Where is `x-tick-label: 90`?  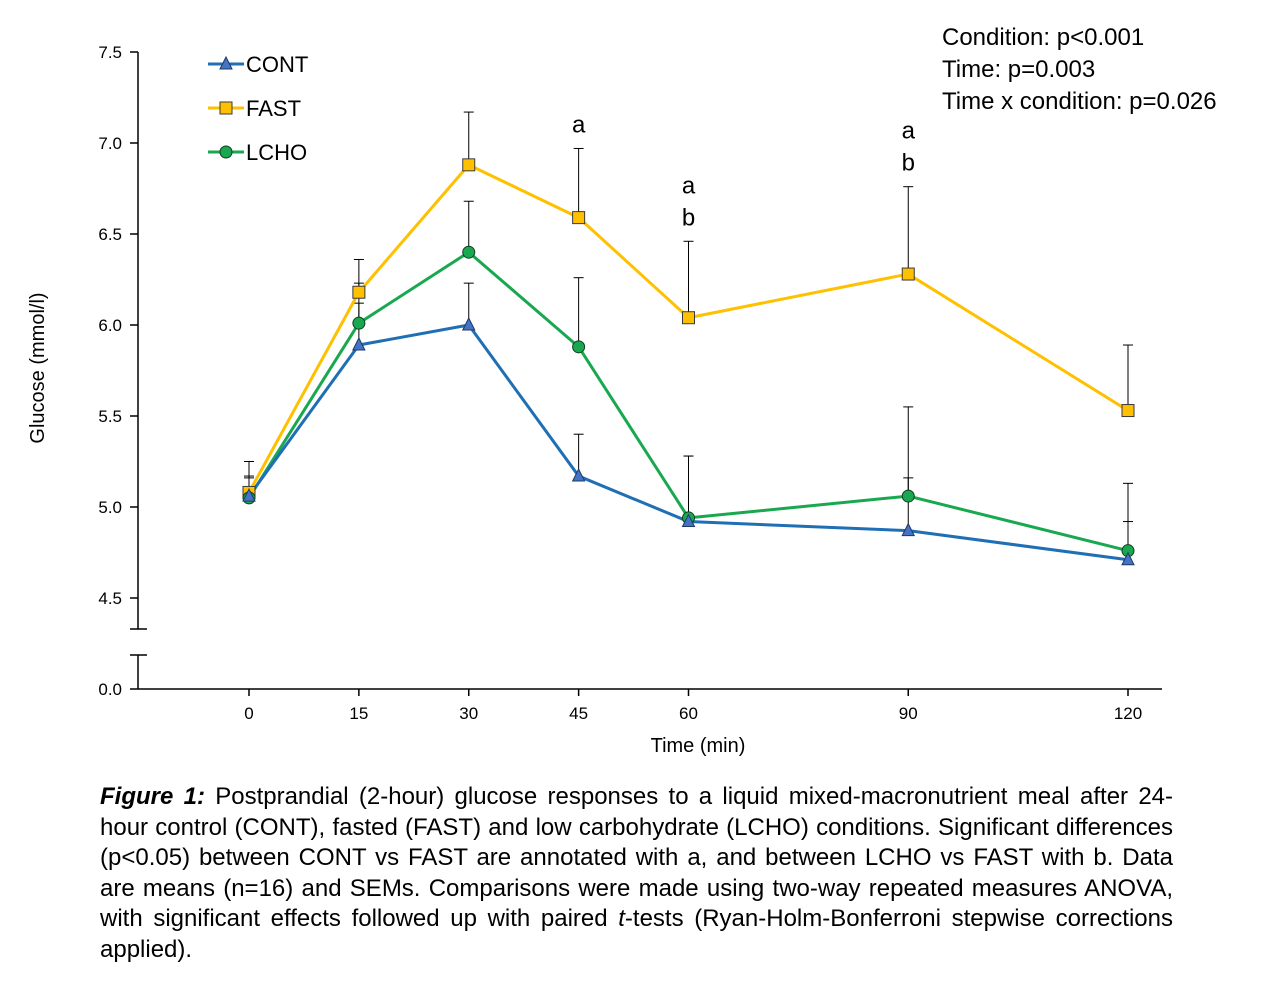 x-tick-label: 90 is located at coordinates (908, 713).